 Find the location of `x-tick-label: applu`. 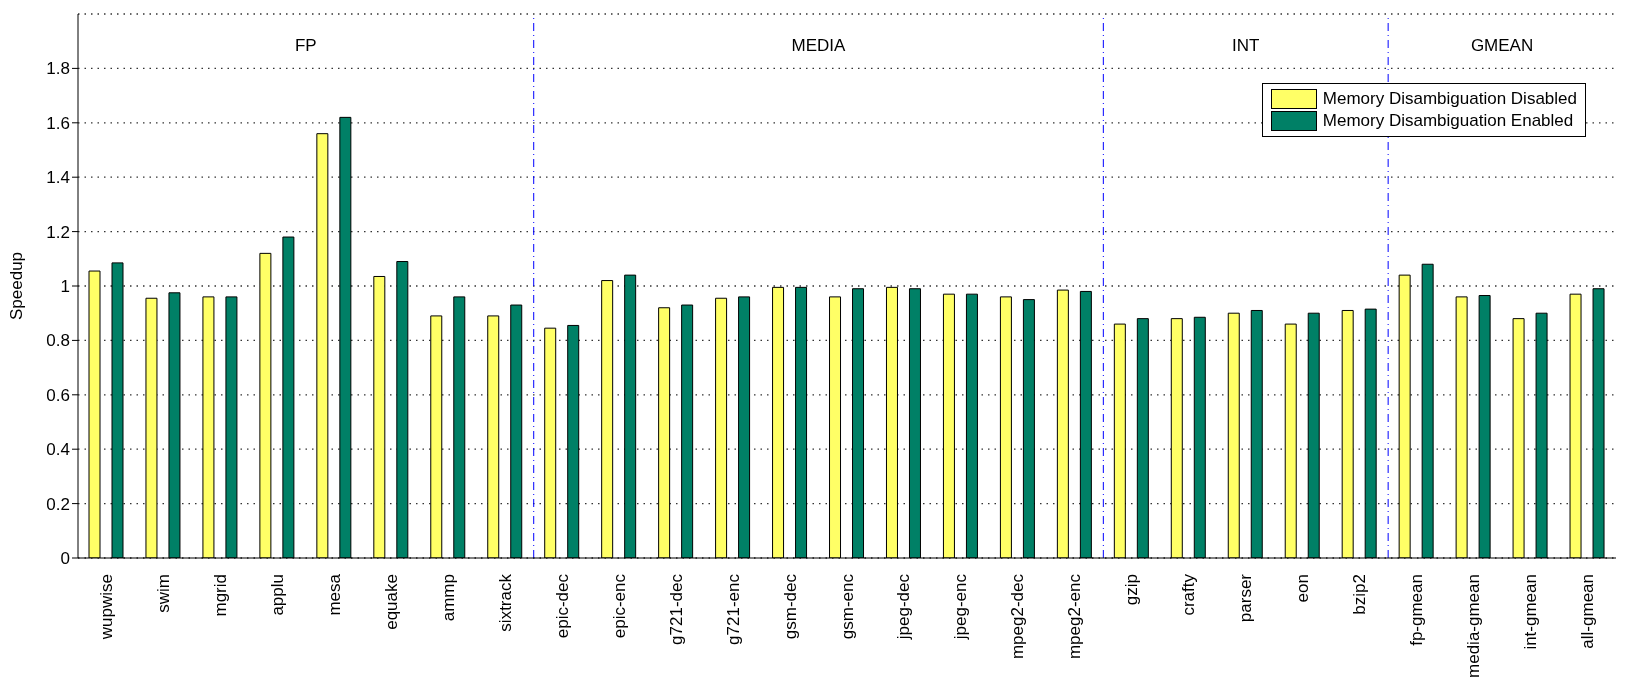

x-tick-label: applu is located at coordinates (277, 595).